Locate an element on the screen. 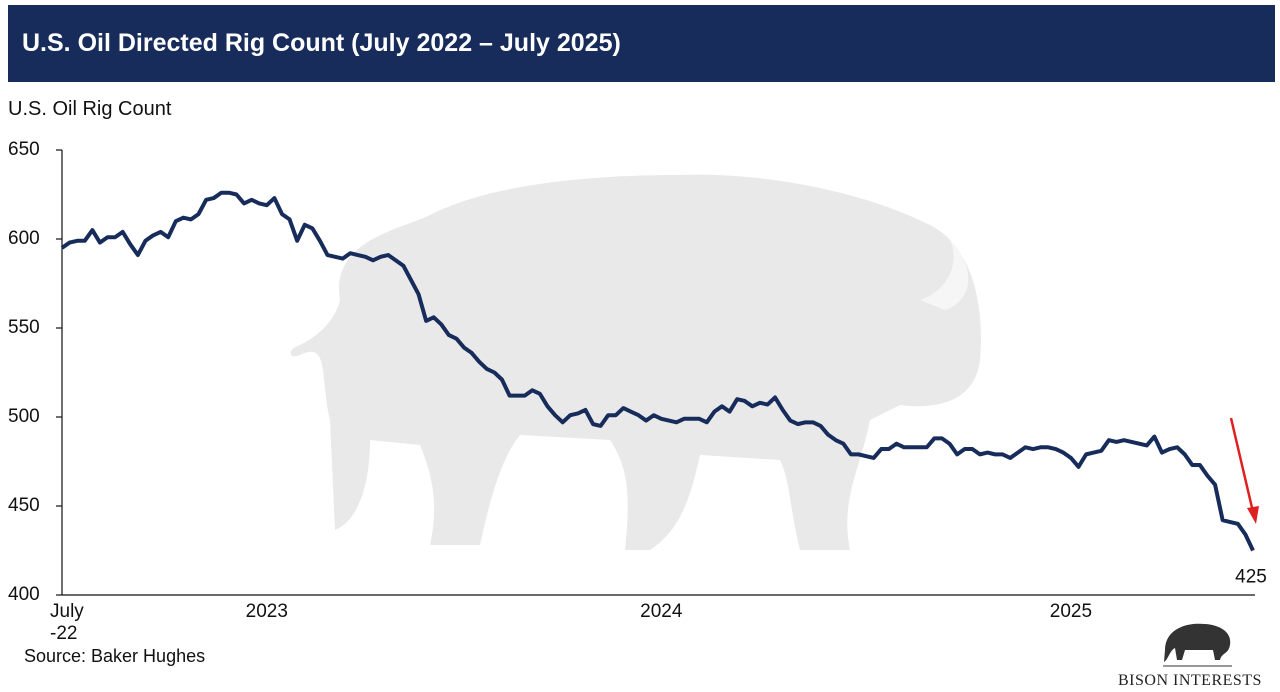 This screenshot has height=692, width=1280. y-tick-label: 400 is located at coordinates (24, 594).